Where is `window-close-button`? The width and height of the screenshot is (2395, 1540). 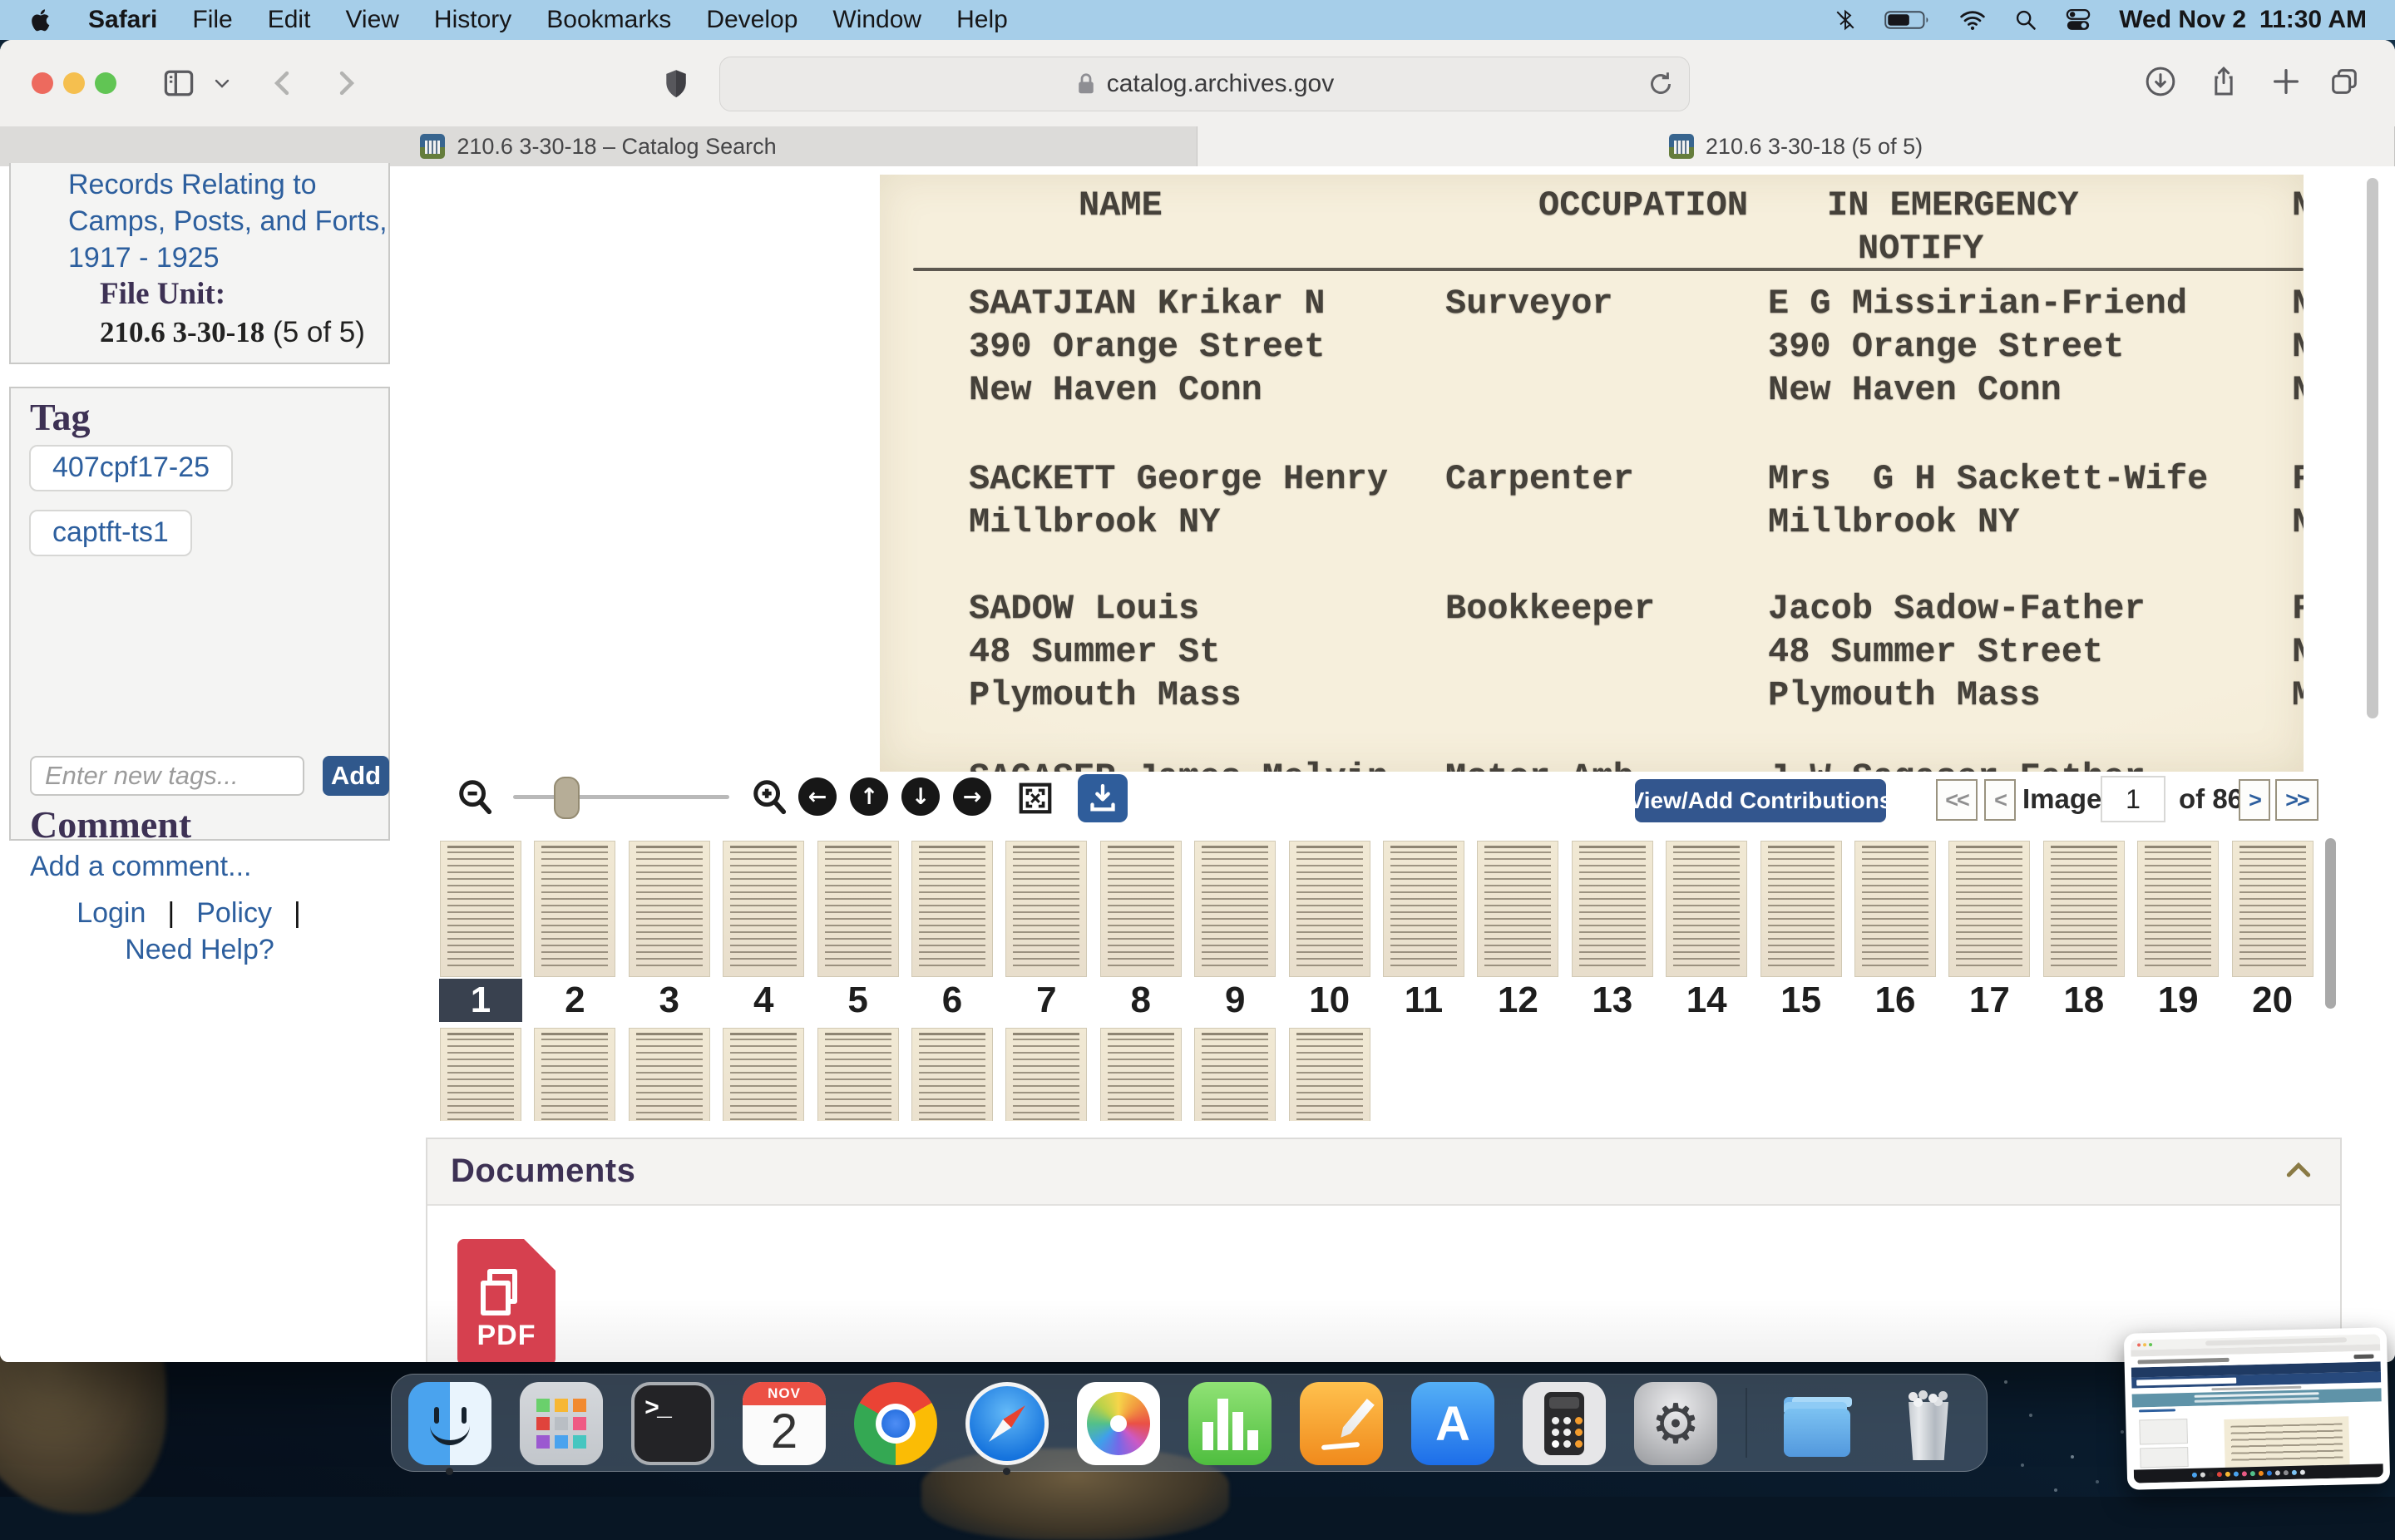
window-close-button is located at coordinates (42, 83).